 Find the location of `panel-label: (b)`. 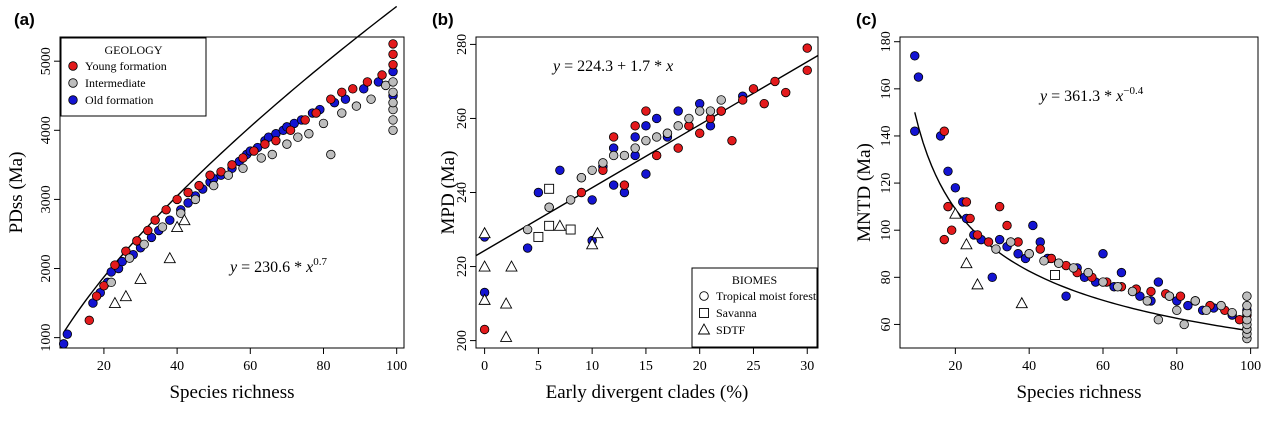

panel-label: (b) is located at coordinates (443, 19).